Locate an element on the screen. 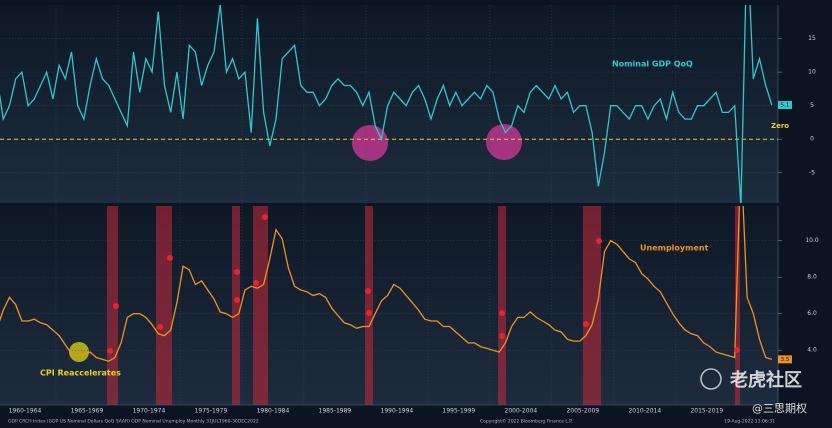  end-label: 3.5 is located at coordinates (785, 360).